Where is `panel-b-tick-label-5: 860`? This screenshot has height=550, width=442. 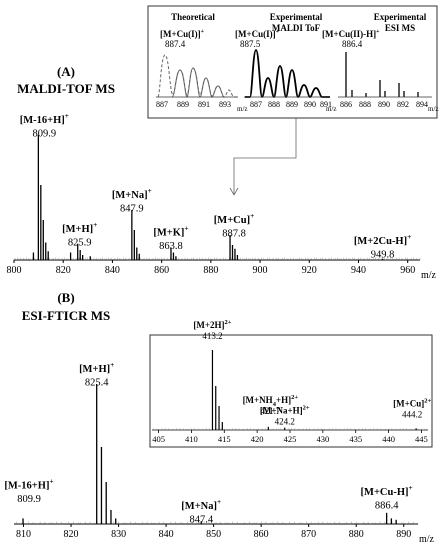
panel-b-tick-label-5: 860 is located at coordinates (261, 534).